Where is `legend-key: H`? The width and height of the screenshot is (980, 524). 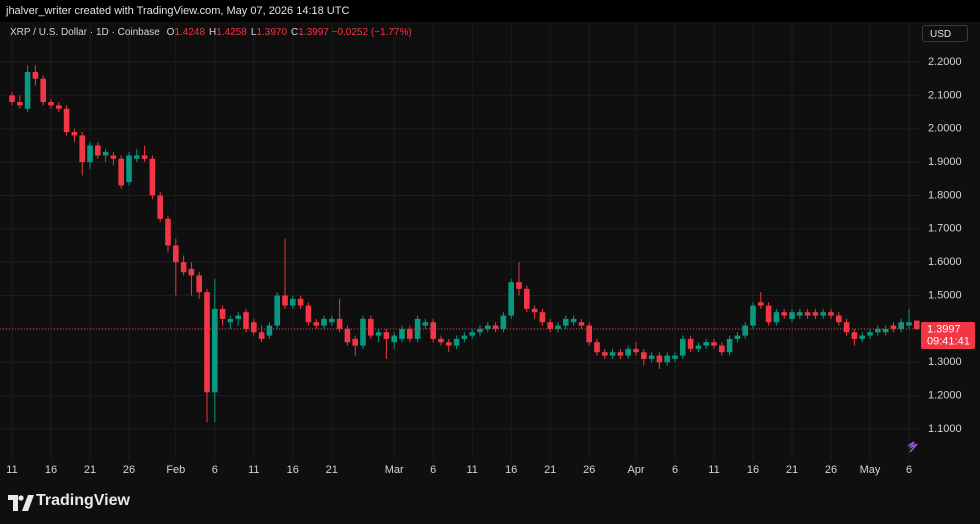 legend-key: H is located at coordinates (213, 32).